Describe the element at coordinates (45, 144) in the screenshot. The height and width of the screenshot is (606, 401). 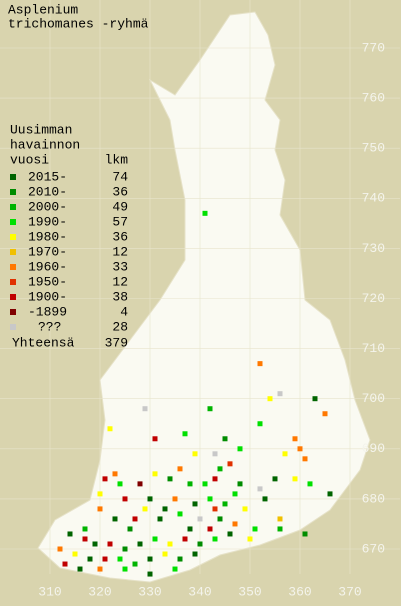
I see `legend-heading: havainnon` at that location.